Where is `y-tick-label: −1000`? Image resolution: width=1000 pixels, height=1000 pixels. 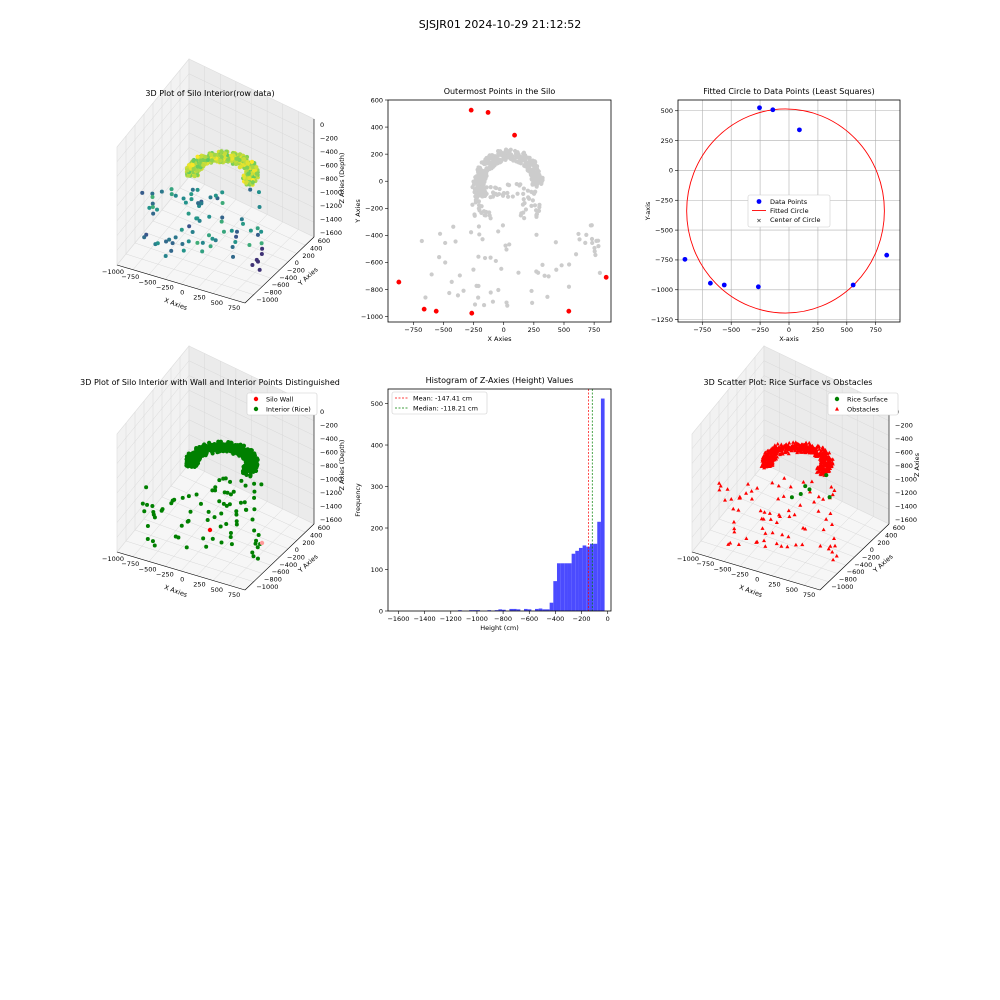
y-tick-label: −1000 is located at coordinates (842, 587).